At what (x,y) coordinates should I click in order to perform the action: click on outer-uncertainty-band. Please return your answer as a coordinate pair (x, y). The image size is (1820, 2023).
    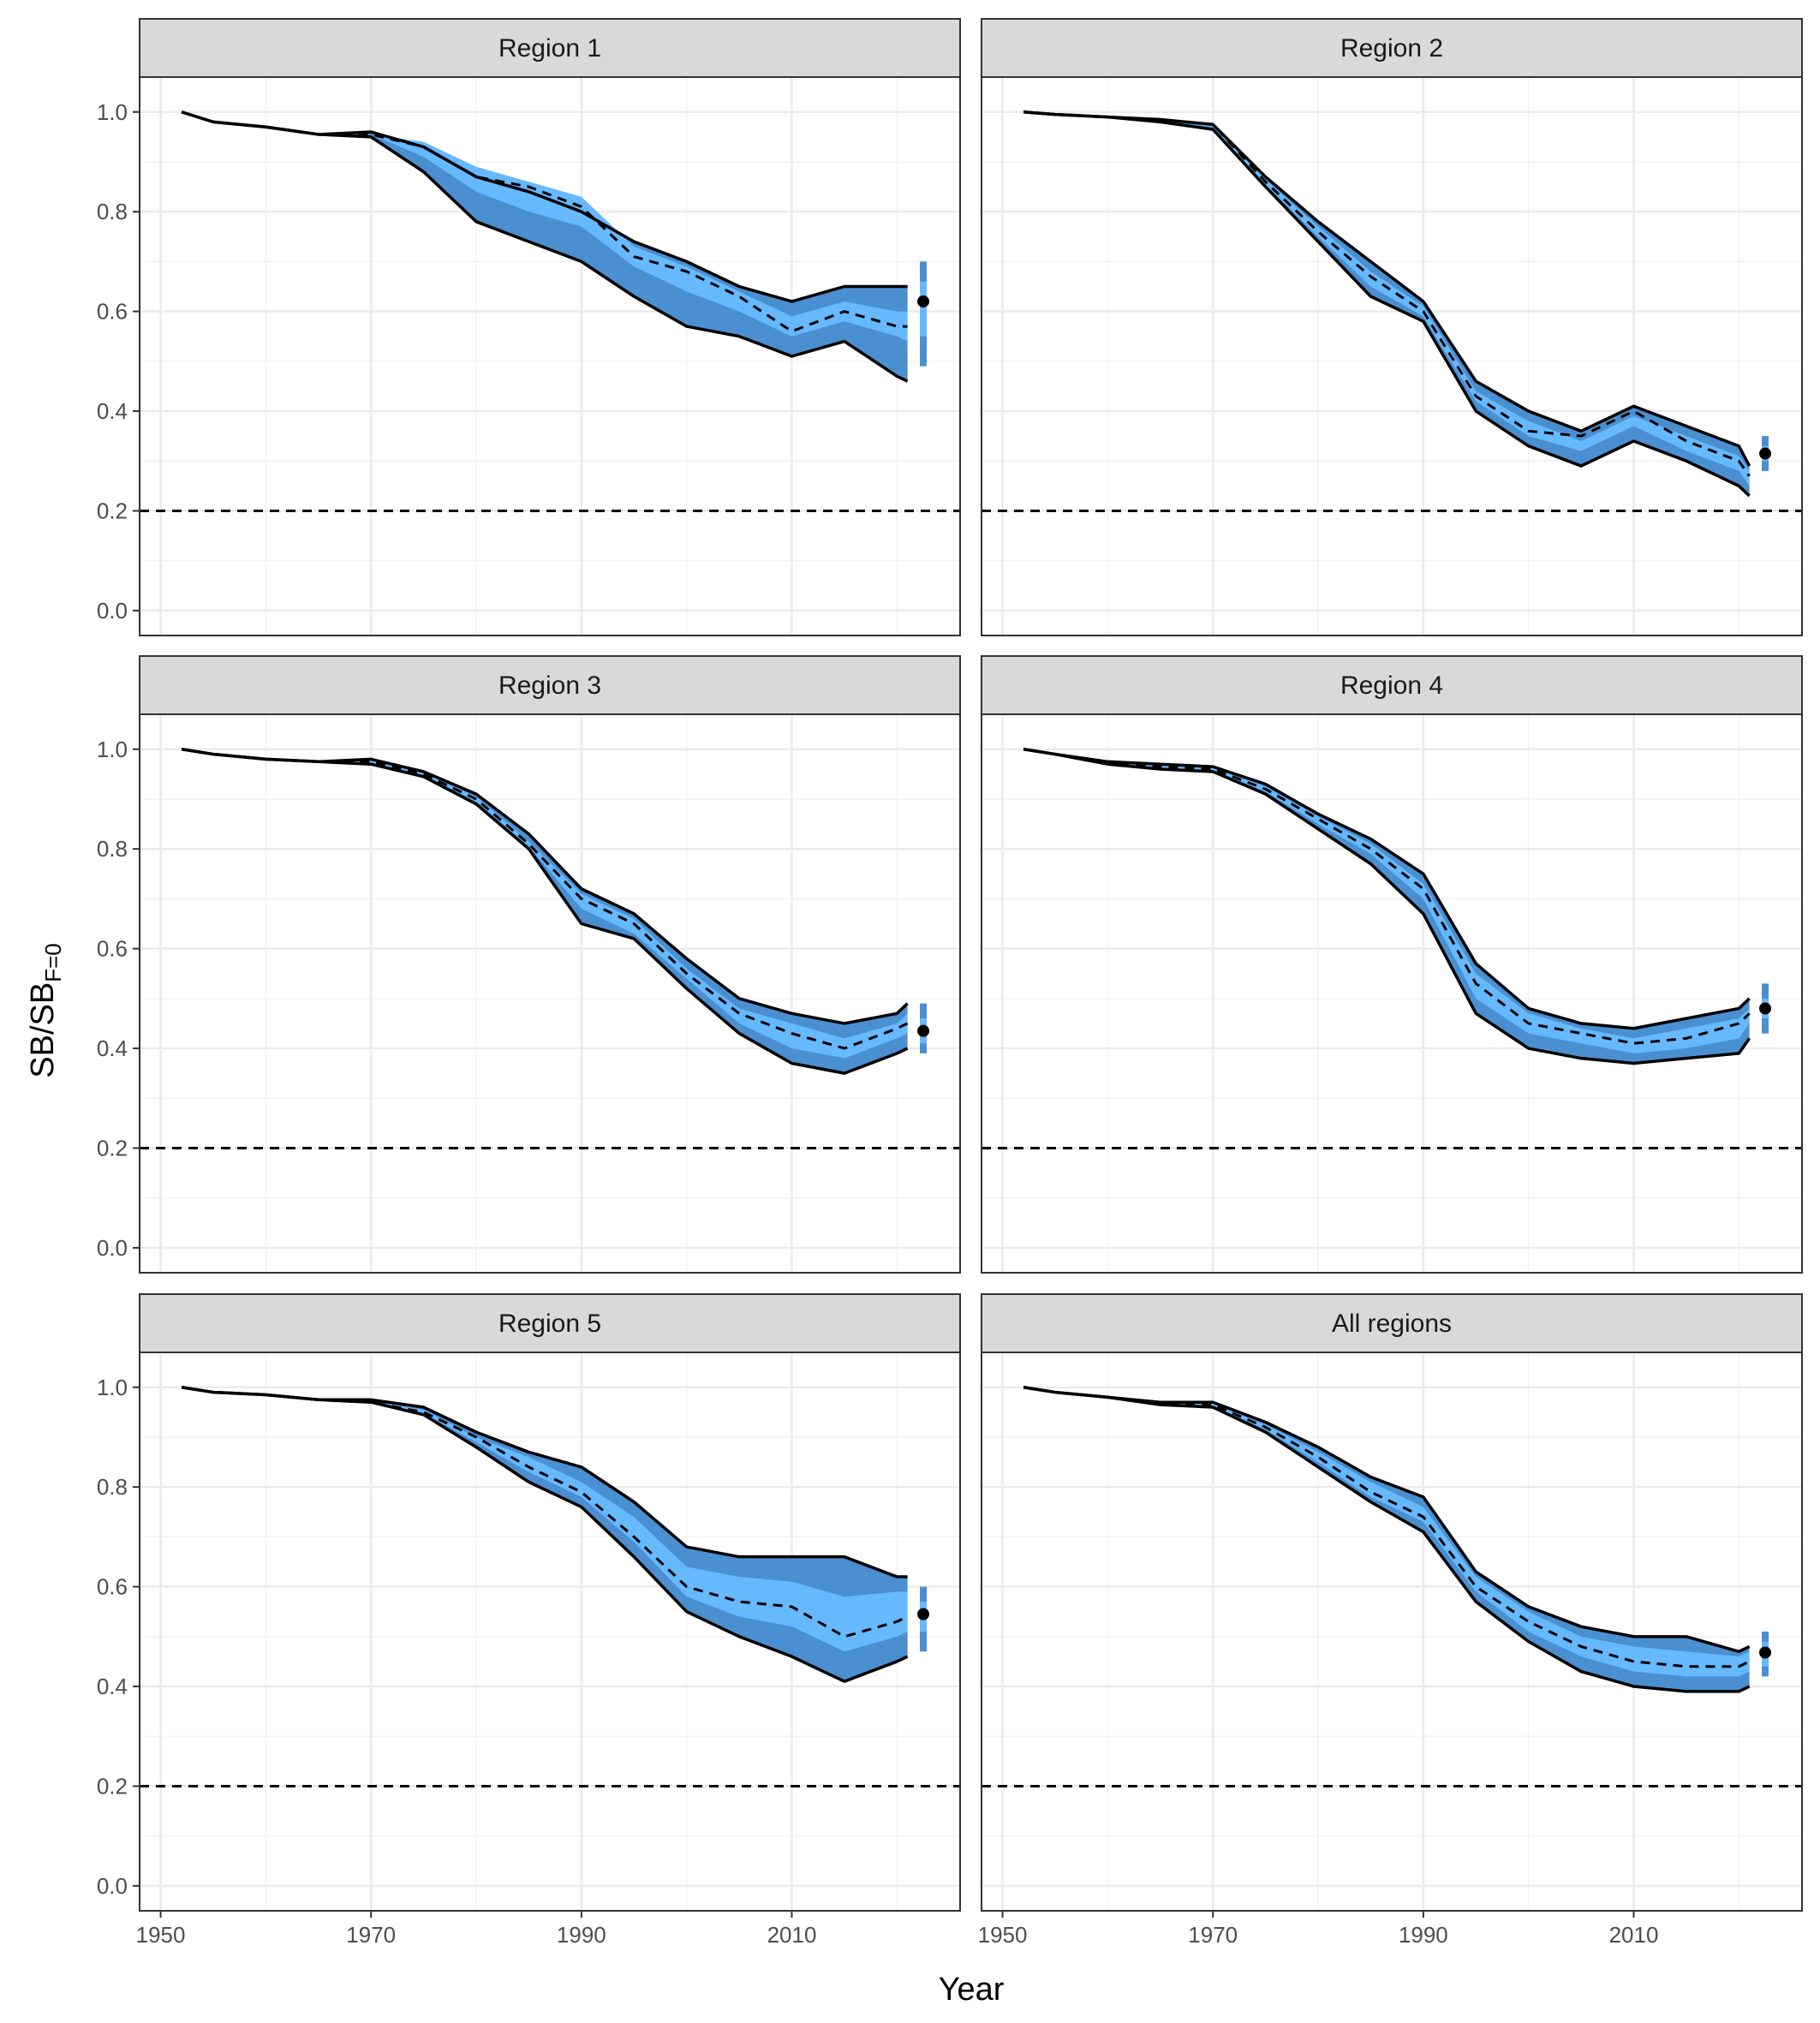
    Looking at the image, I should click on (545, 912).